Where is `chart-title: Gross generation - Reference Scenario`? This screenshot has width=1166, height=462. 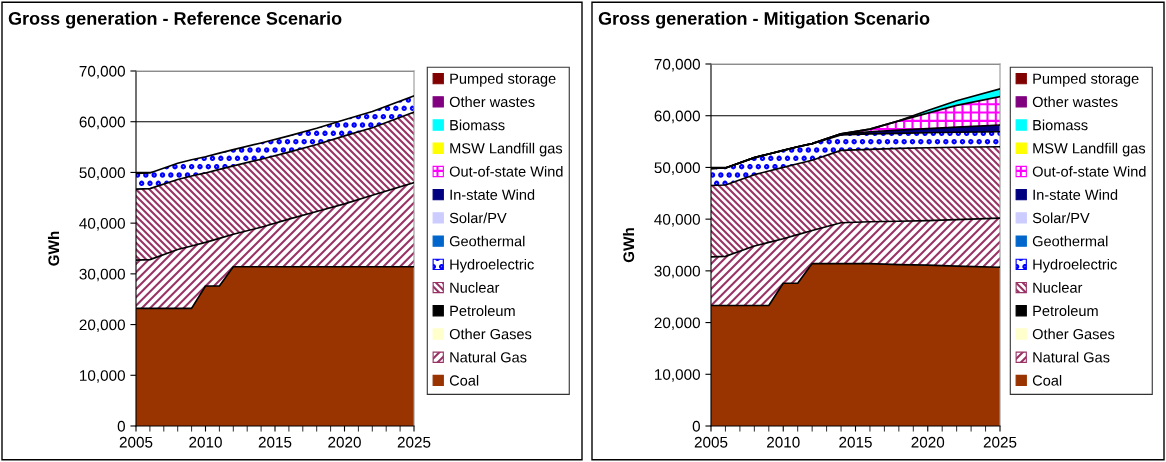 chart-title: Gross generation - Reference Scenario is located at coordinates (175, 20).